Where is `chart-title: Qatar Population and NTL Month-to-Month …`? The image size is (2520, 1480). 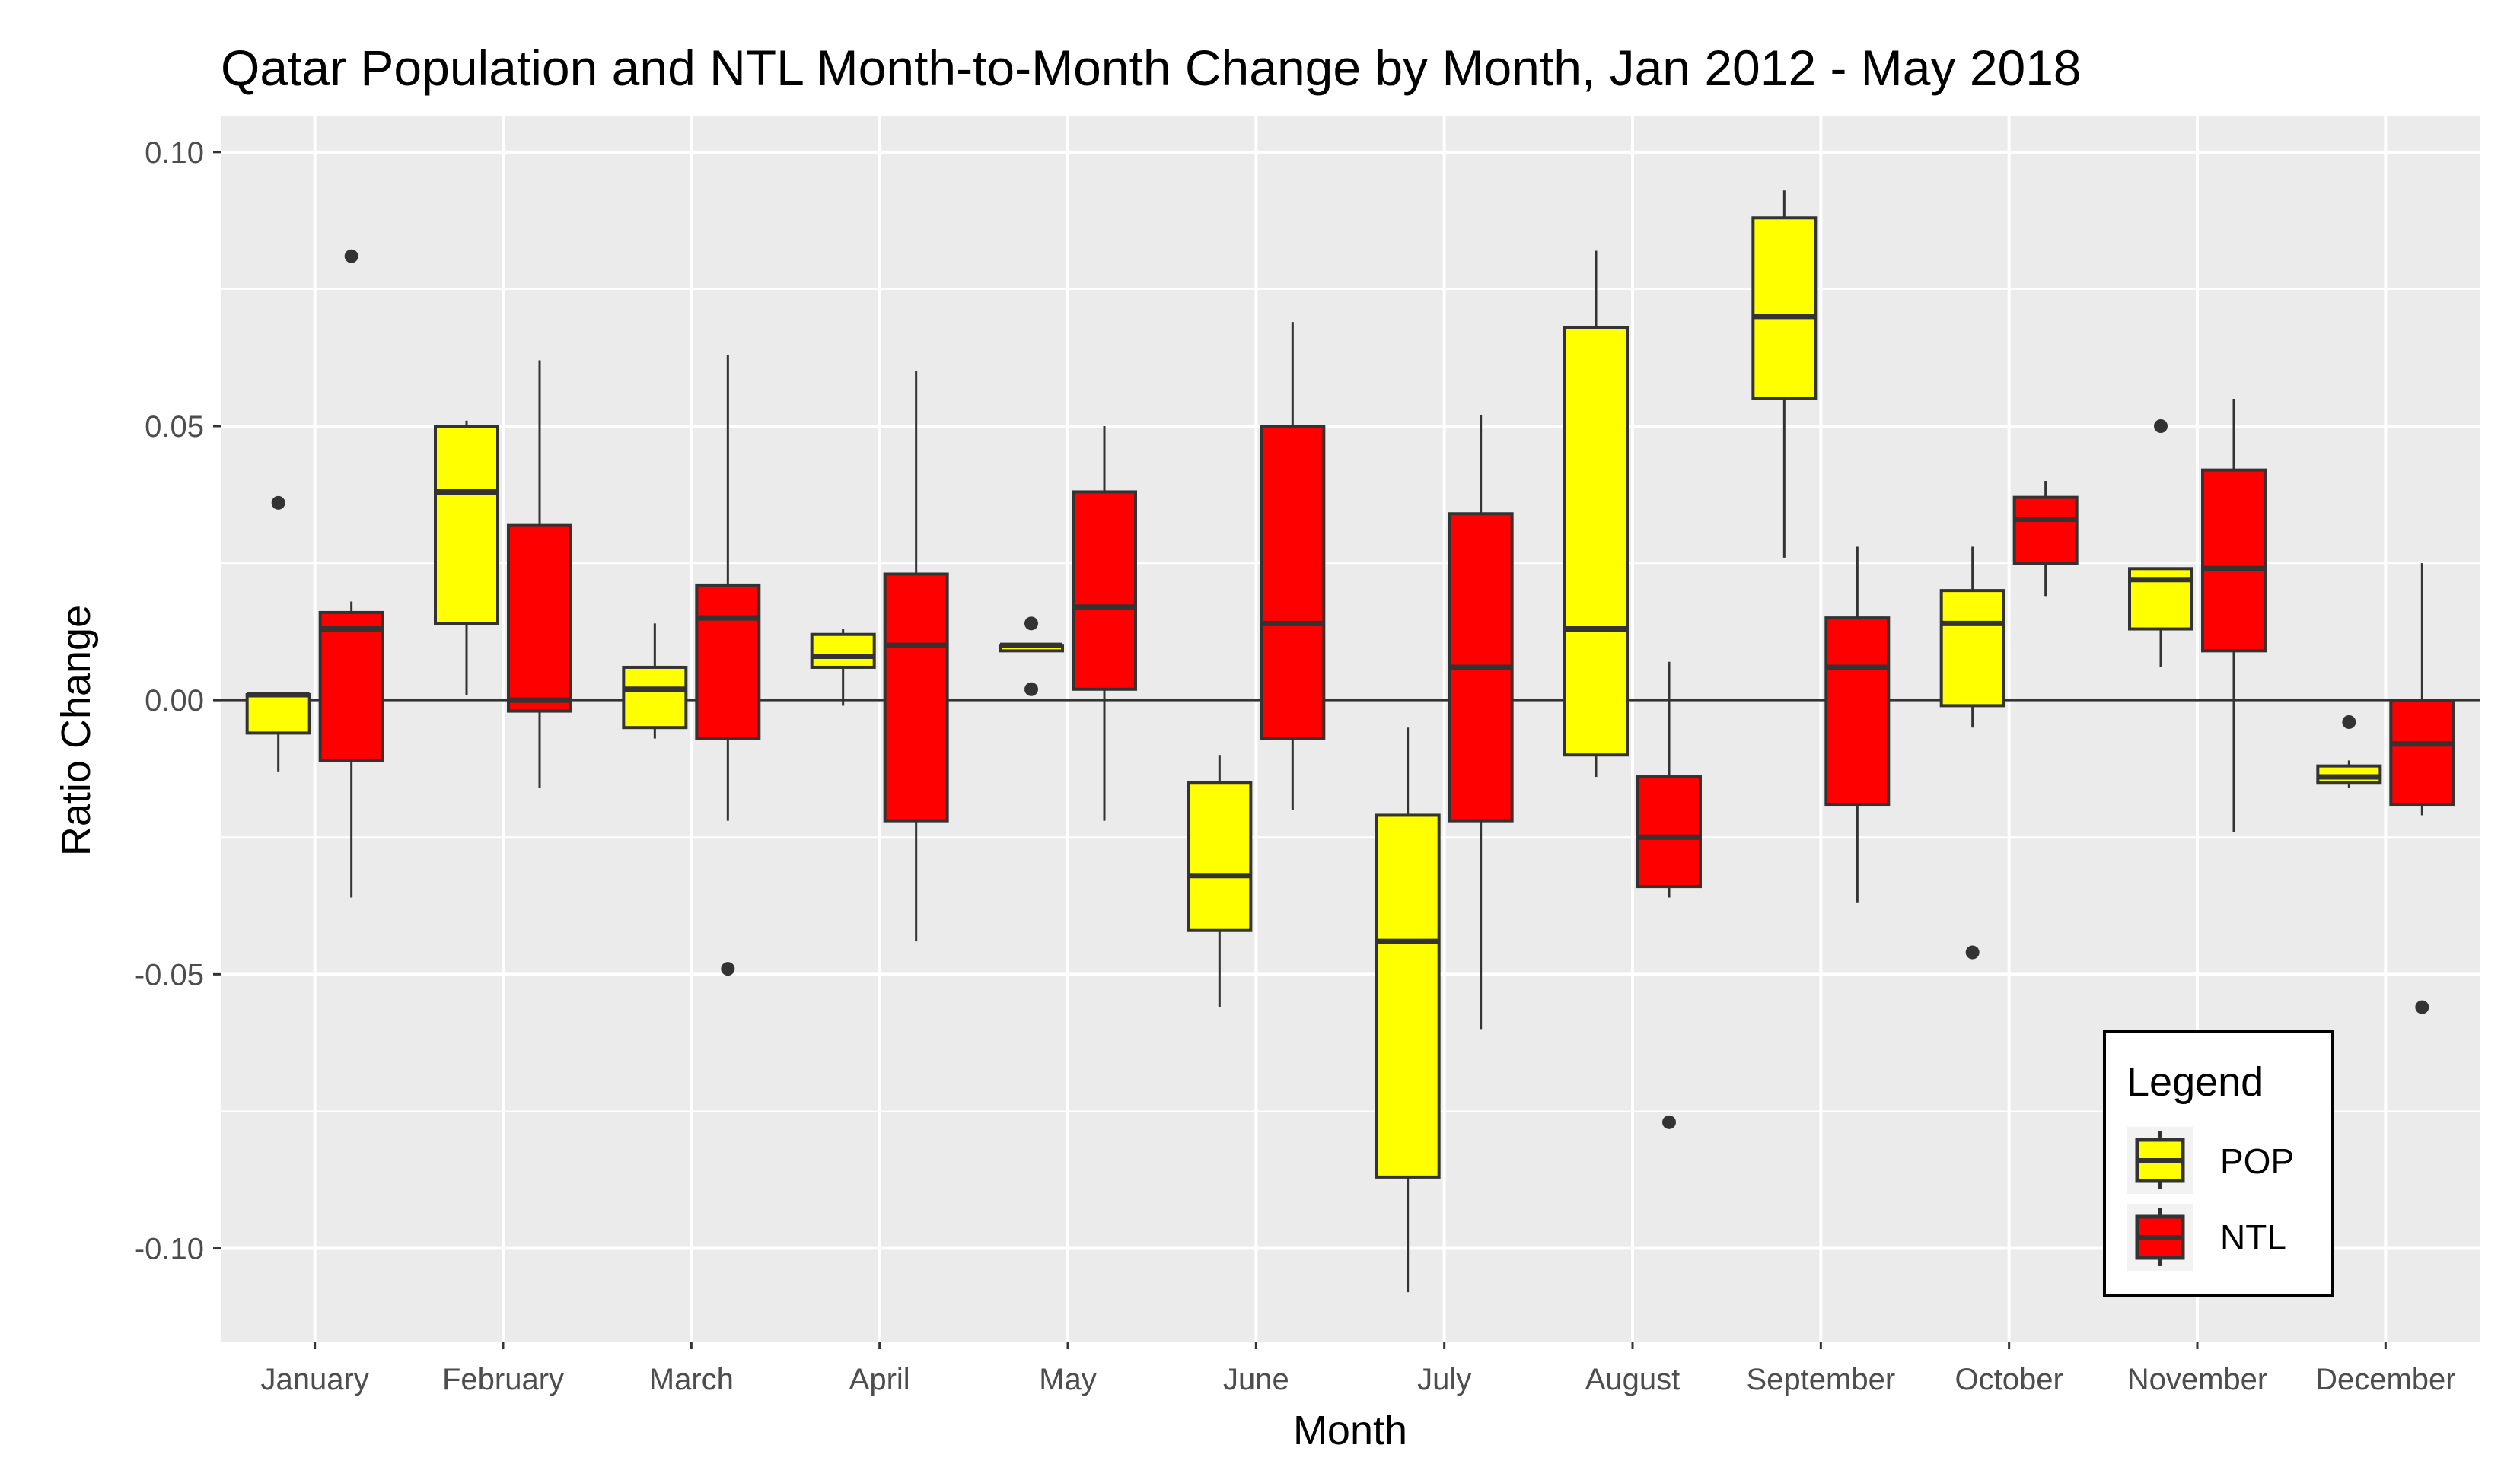 chart-title: Qatar Population and NTL Month-to-Month … is located at coordinates (1151, 68).